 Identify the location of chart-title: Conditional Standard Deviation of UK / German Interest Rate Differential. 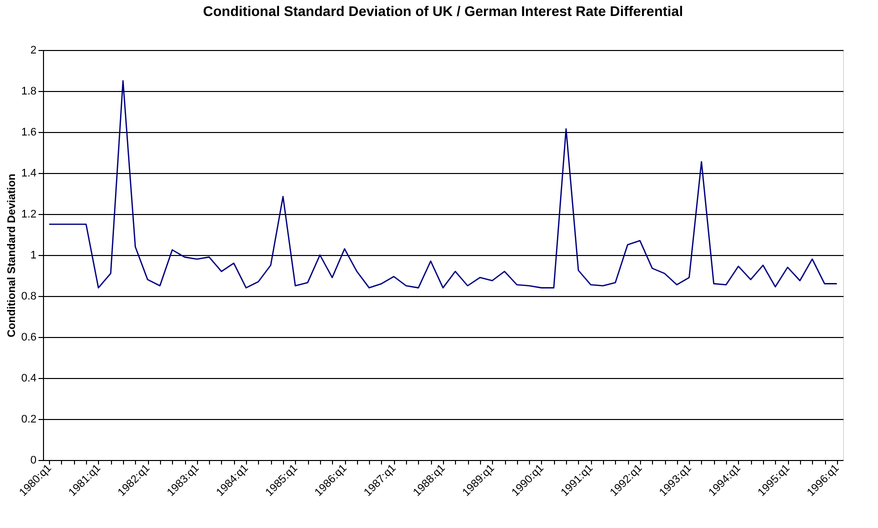
(443, 11).